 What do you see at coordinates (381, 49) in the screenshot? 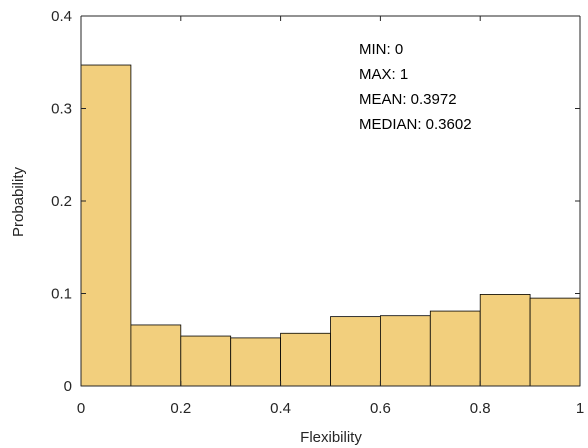
I see `stat-min: MIN: 0` at bounding box center [381, 49].